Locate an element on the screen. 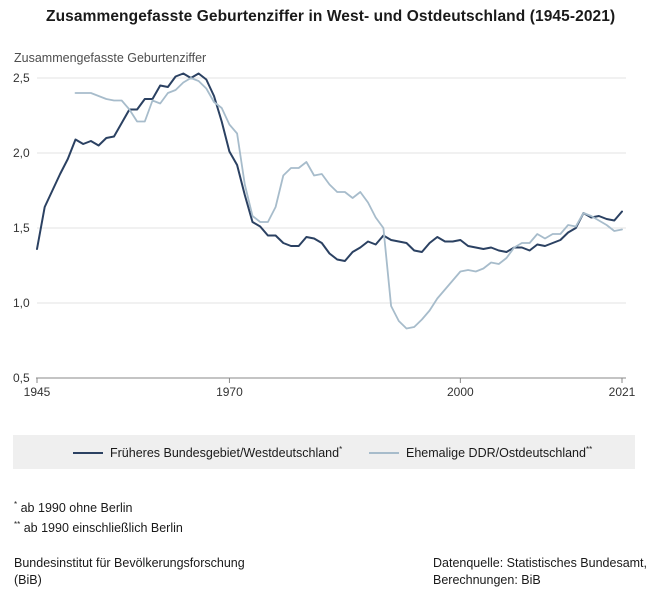 The image size is (649, 589). data-source-line-2: Berechnungen: BiB is located at coordinates (487, 580).